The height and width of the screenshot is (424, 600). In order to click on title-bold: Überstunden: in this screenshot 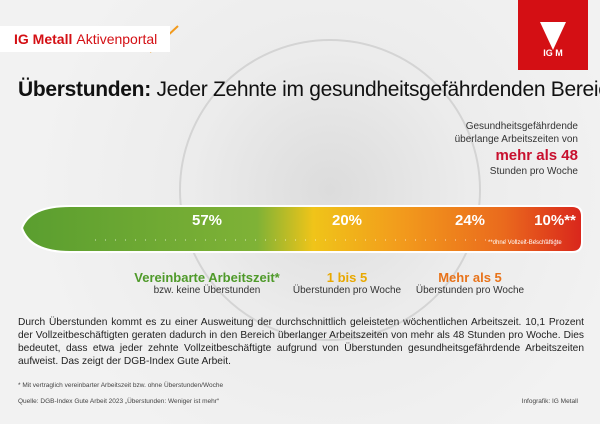, I will do `click(84, 89)`.